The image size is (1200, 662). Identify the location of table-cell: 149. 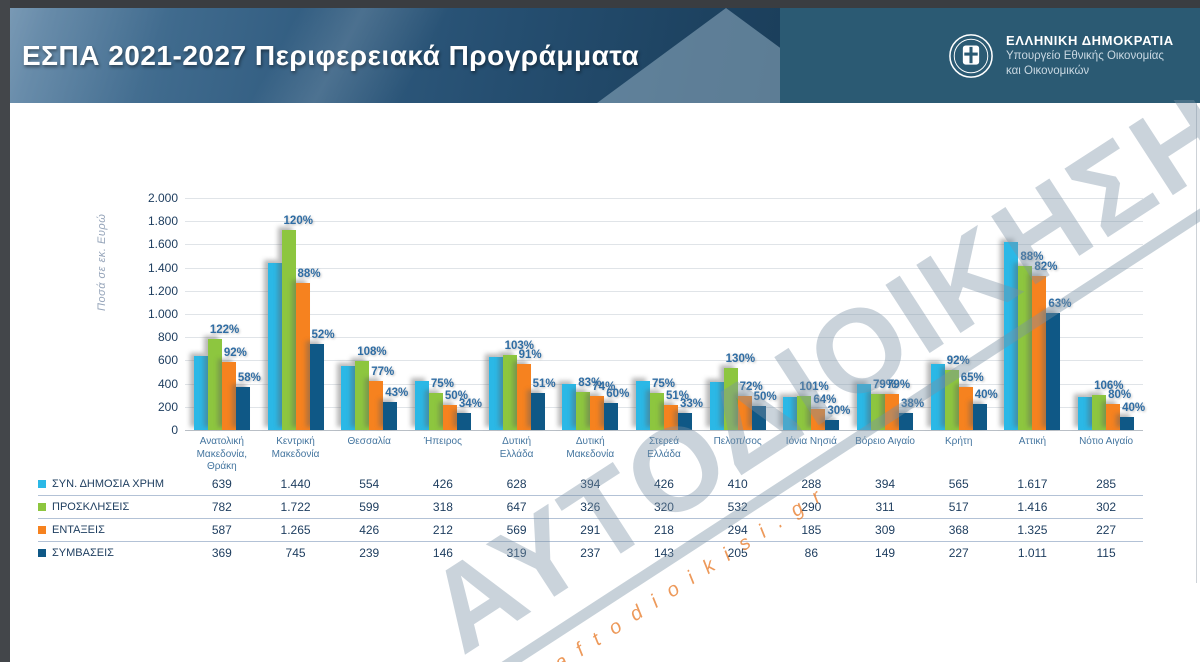
(885, 553).